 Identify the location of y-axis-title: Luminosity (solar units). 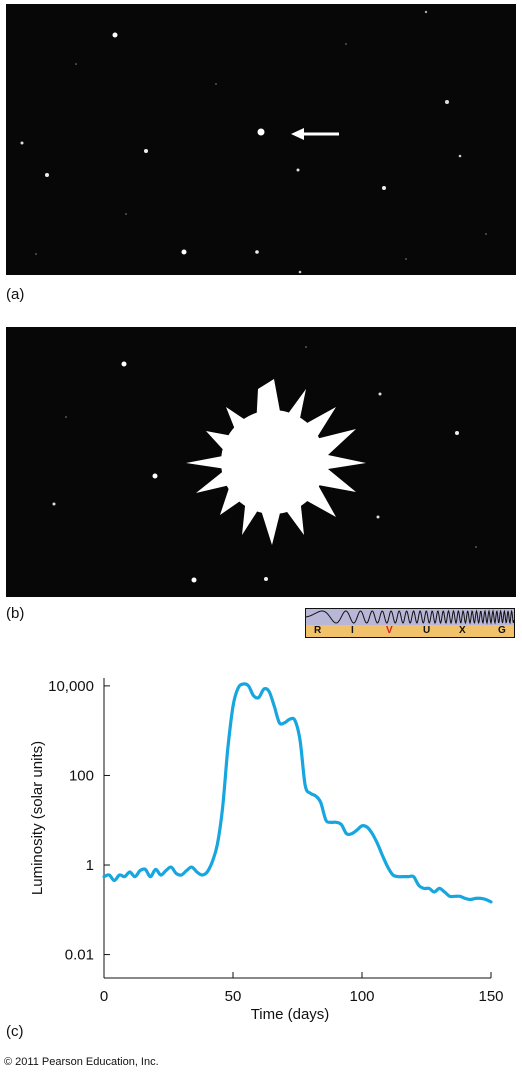
(37, 818).